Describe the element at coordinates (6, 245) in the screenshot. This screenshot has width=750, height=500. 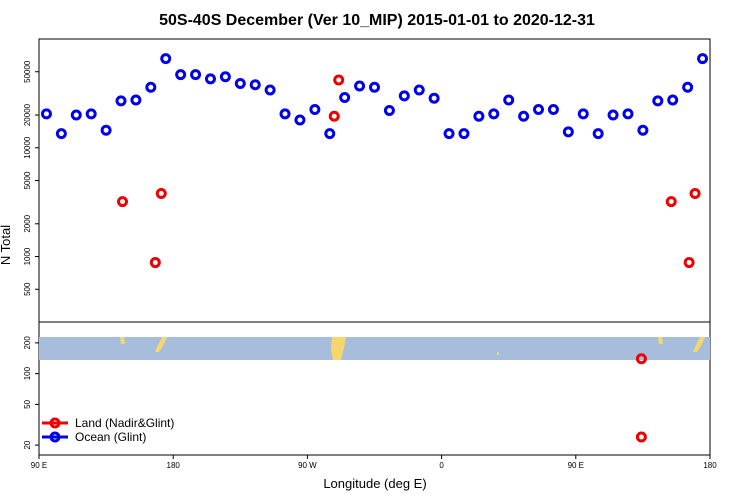
I see `y-axis-label: N Total` at that location.